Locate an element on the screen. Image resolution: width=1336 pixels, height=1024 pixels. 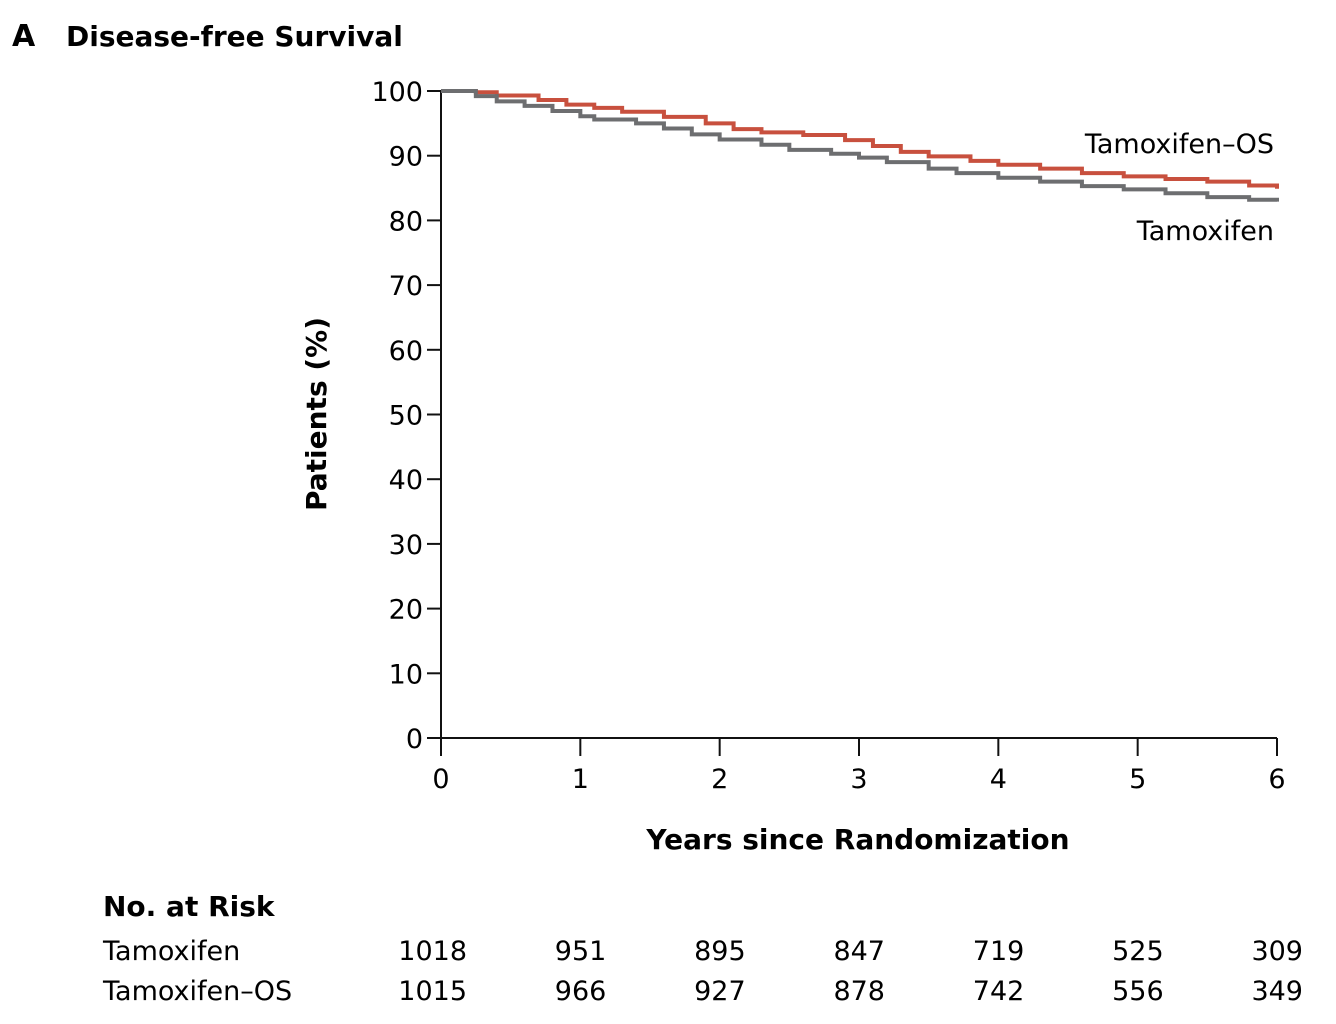
x-tick-label: 2 is located at coordinates (719, 779).